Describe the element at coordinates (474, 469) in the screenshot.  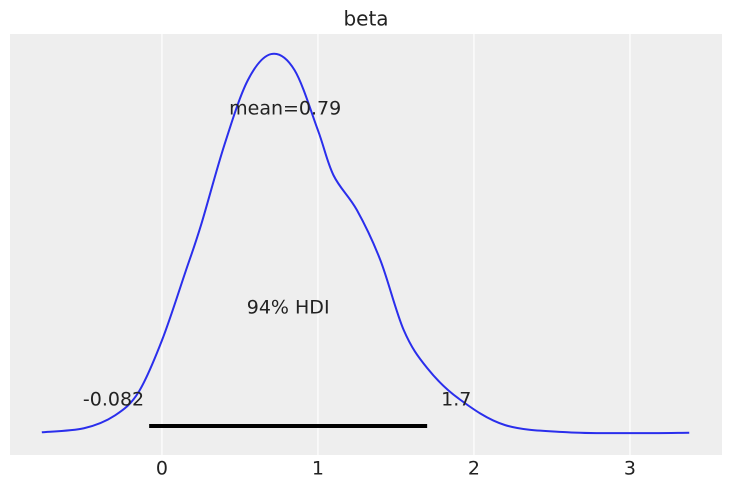
I see `x-tick-label: 2` at that location.